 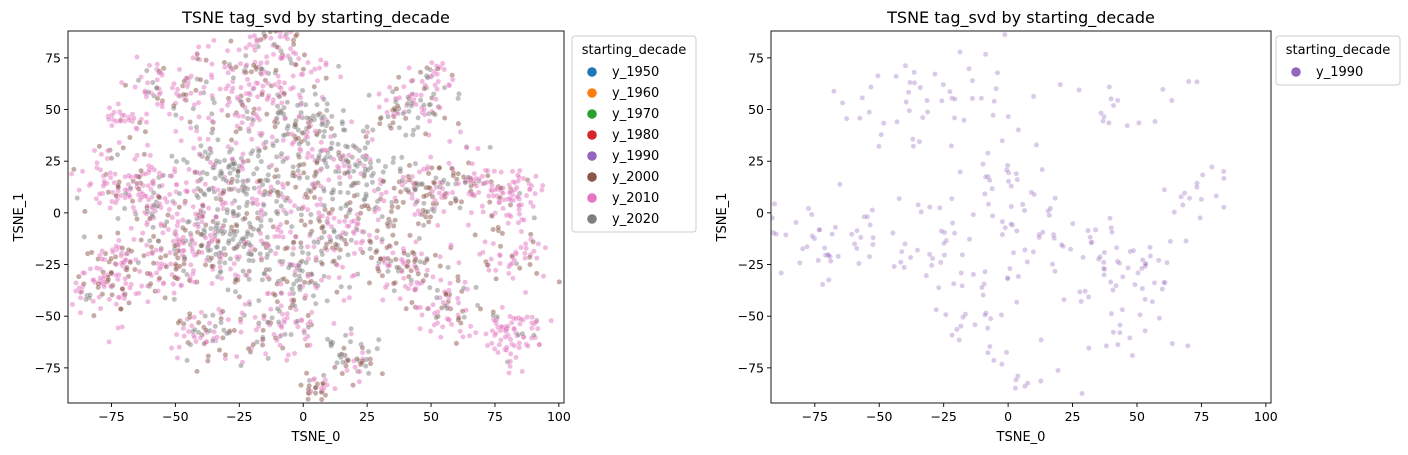 What do you see at coordinates (1338, 60) in the screenshot?
I see `right-legend: starting_decade y_1990` at bounding box center [1338, 60].